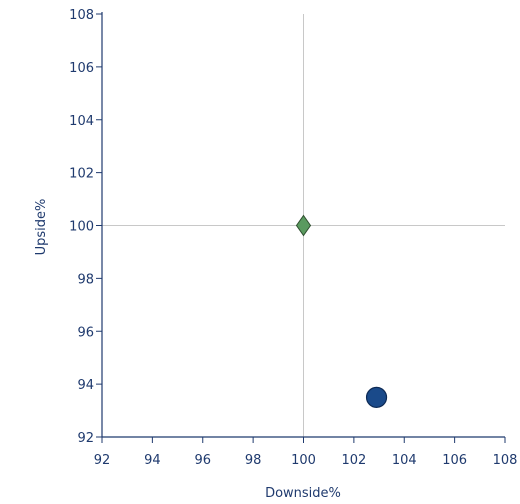 Image resolution: width=520 pixels, height=504 pixels. What do you see at coordinates (85, 385) in the screenshot?
I see `y-tick-label: 94` at bounding box center [85, 385].